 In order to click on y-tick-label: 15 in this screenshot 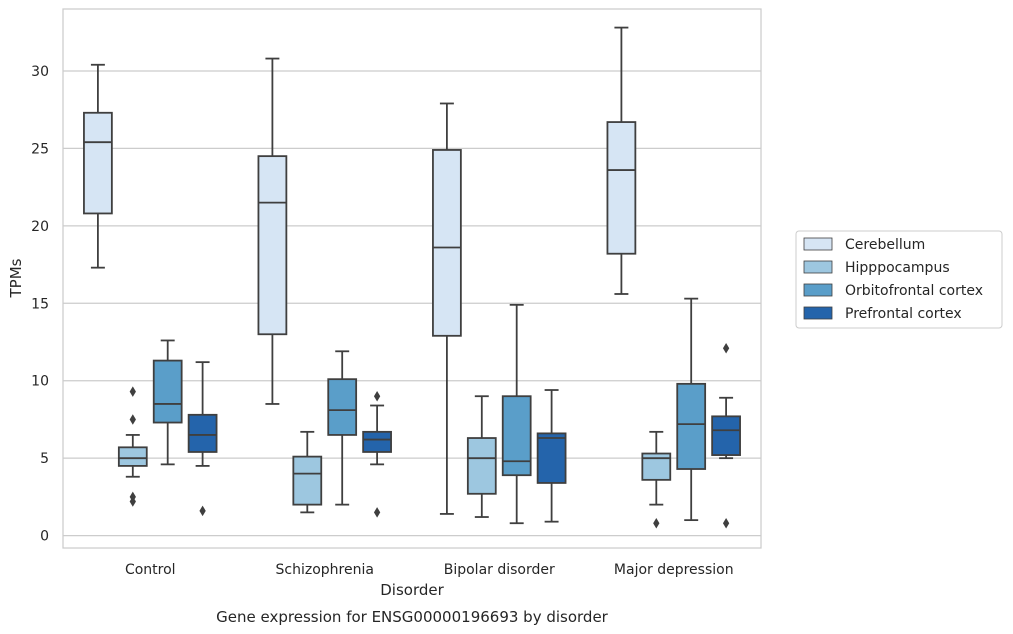, I will do `click(40, 304)`.